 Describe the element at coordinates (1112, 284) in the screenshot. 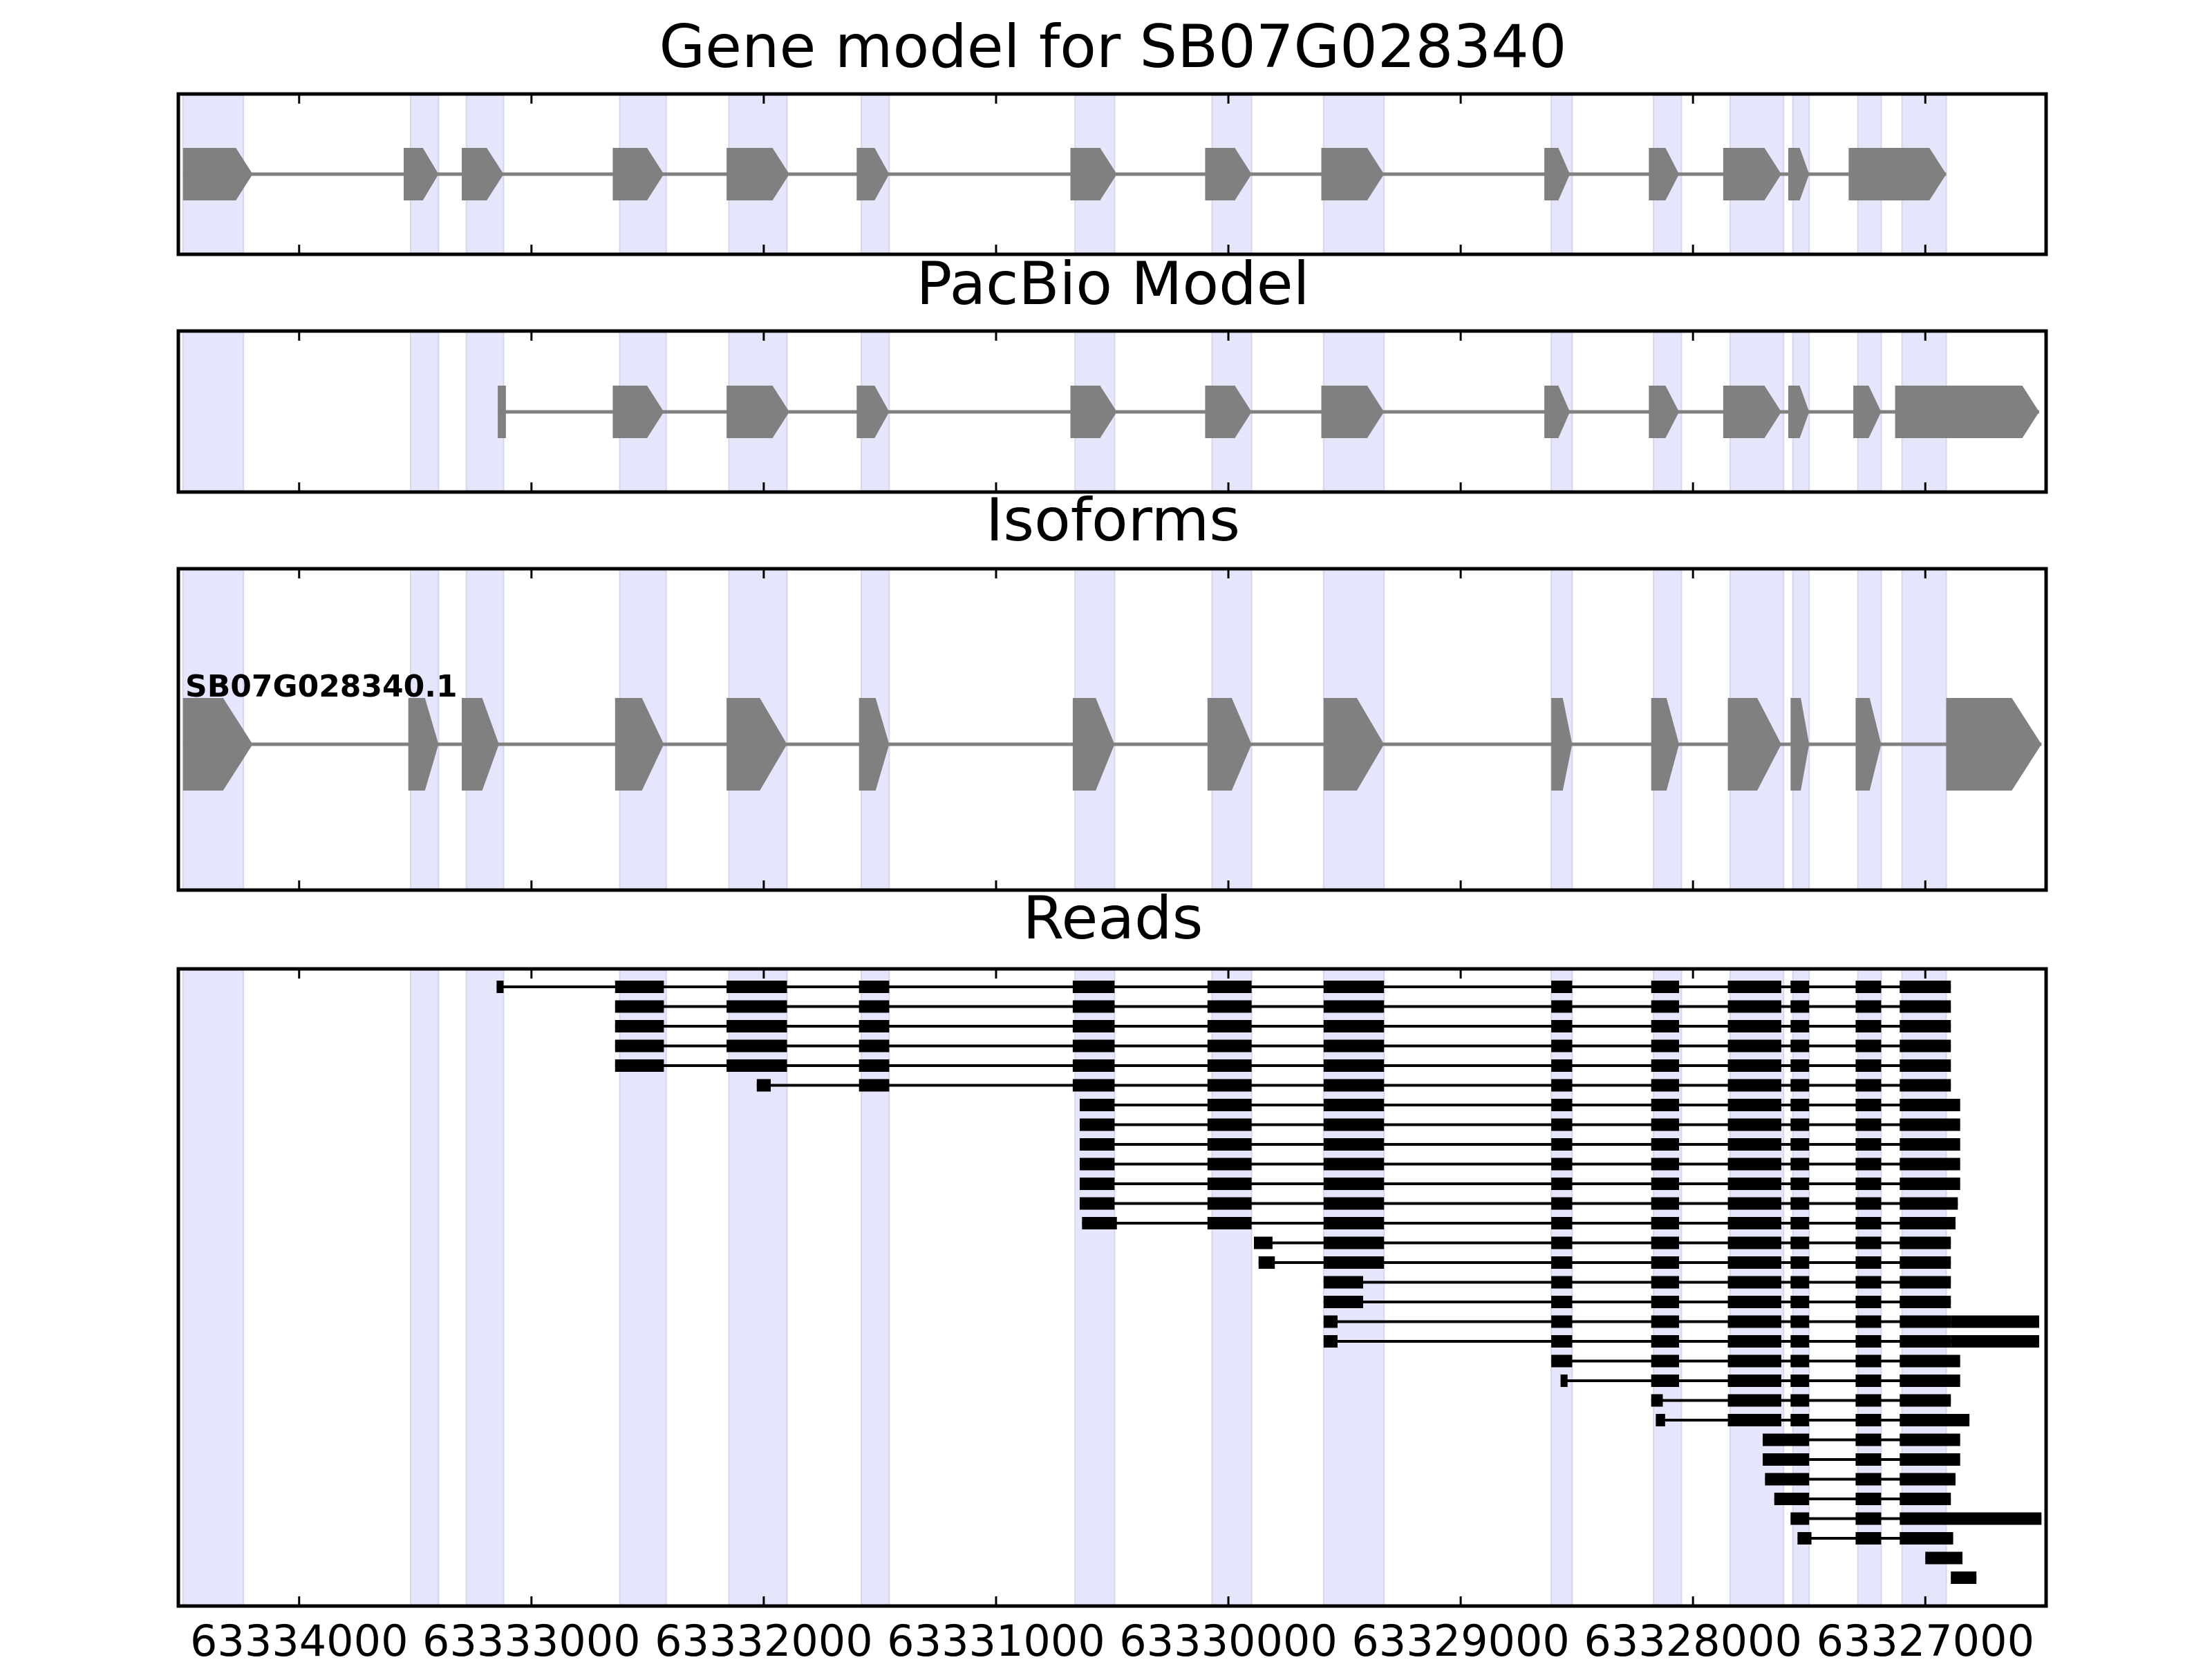

I see `pacbio-model-title: PacBio Model` at that location.